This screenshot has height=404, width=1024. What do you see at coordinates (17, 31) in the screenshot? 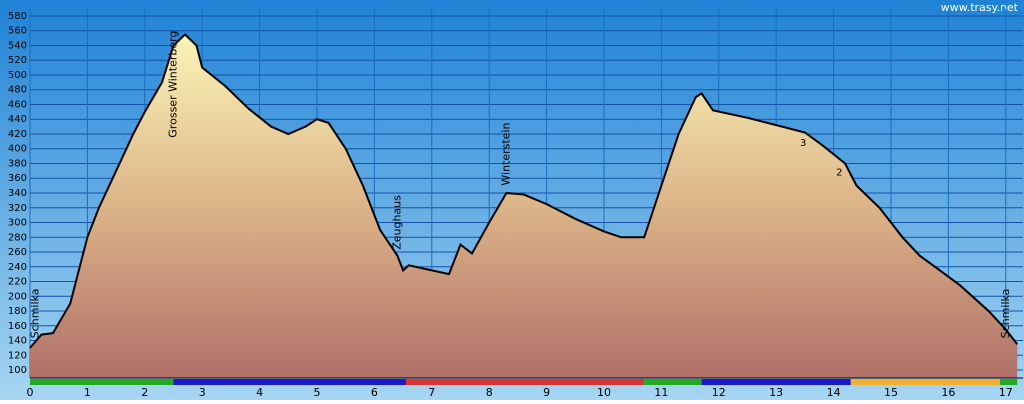
I see `y-tick-label: 560` at bounding box center [17, 31].